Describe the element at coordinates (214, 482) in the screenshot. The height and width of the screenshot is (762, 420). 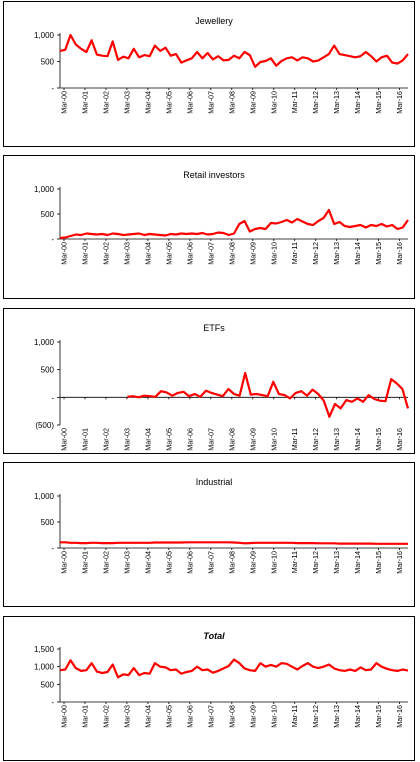
I see `chart-title: Industrial` at that location.